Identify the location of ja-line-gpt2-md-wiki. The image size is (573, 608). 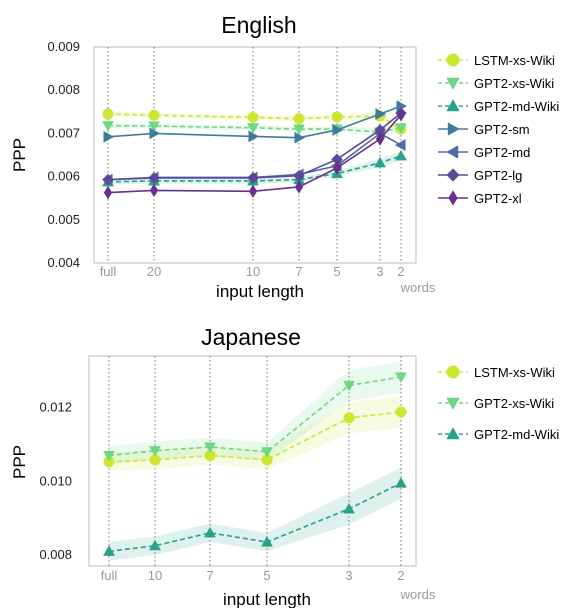
(255, 517).